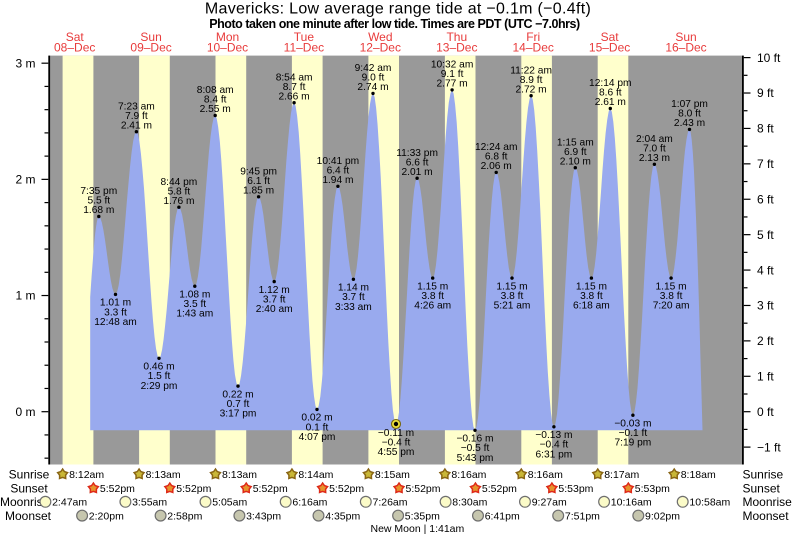  I want to click on svg-text: 2.43 m, so click(689, 123).